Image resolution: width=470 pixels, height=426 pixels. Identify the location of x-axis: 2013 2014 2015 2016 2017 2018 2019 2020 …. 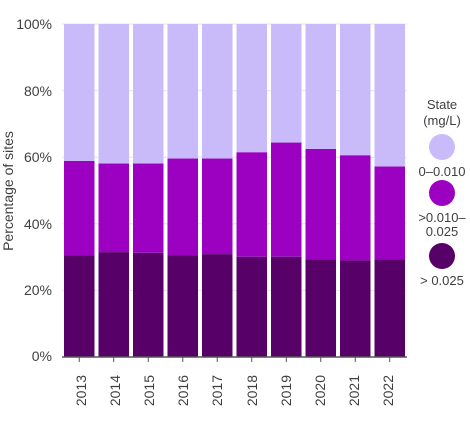
(234, 390).